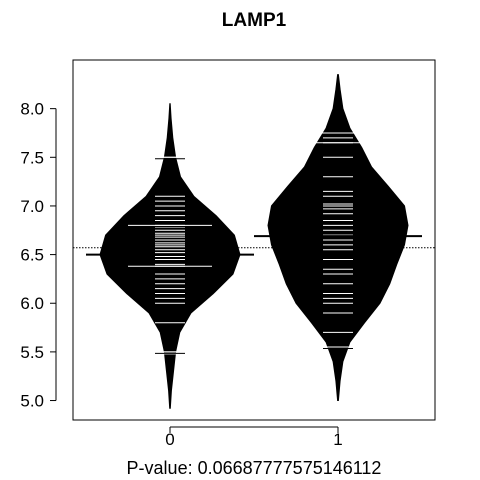 The image size is (480, 480). I want to click on chart-title: LAMP1, so click(254, 20).